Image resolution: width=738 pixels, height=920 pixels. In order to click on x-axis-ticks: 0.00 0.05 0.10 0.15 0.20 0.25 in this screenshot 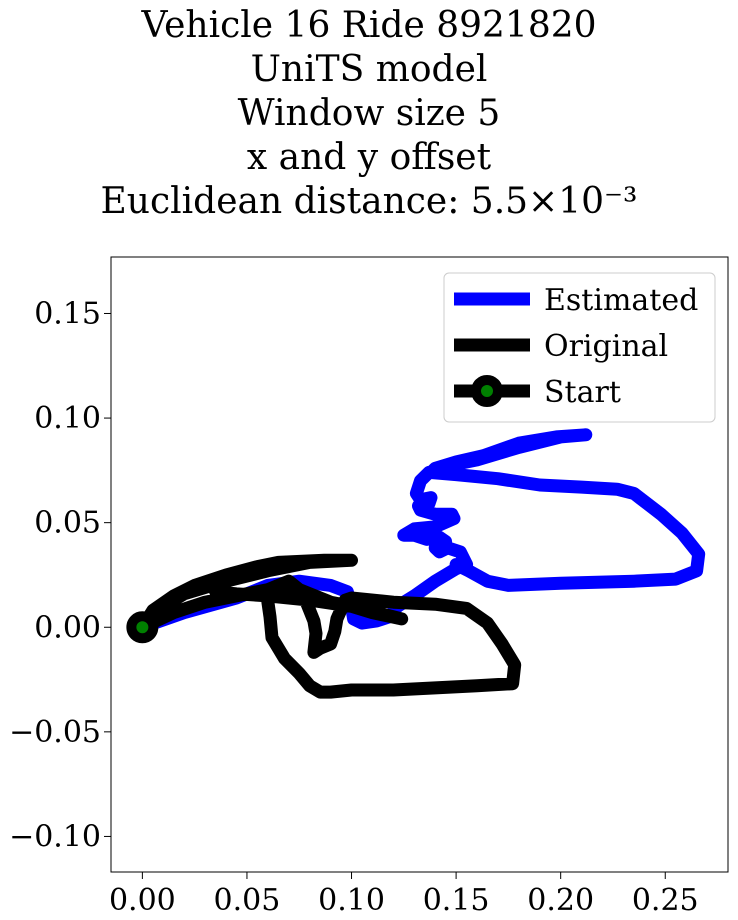, I will do `click(404, 895)`.